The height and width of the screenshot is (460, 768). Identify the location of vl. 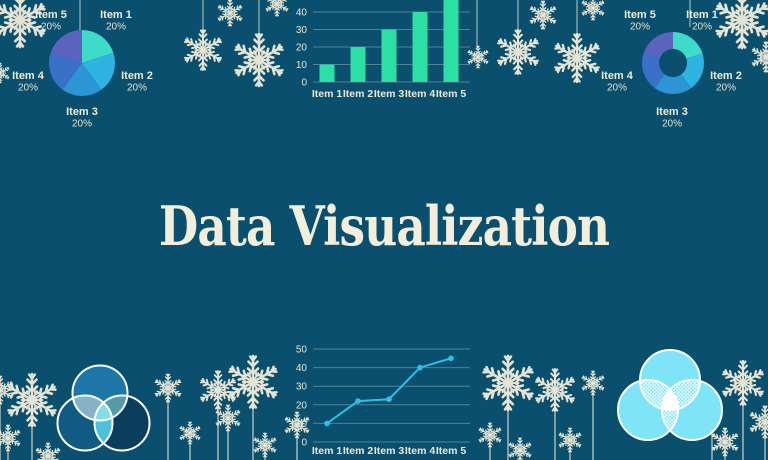
(103, 408).